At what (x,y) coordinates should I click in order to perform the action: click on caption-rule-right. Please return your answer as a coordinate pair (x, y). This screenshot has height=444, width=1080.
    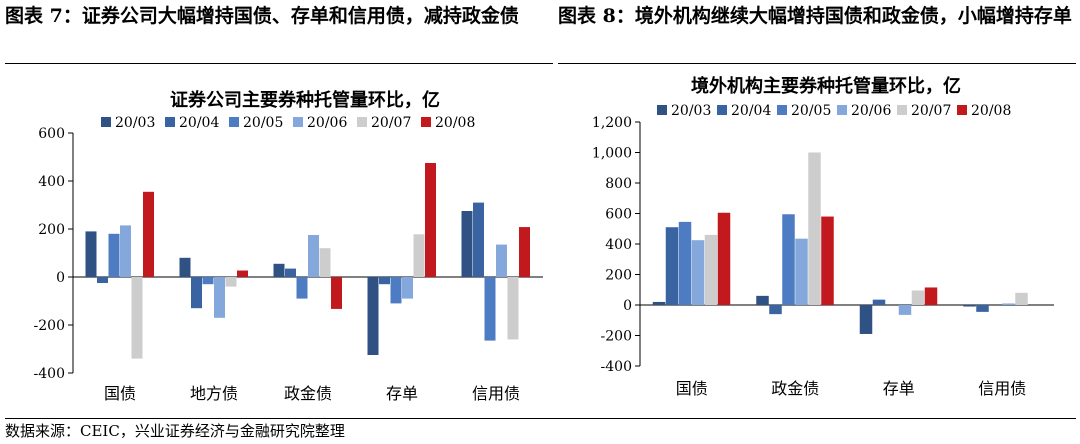
    Looking at the image, I should click on (817, 63).